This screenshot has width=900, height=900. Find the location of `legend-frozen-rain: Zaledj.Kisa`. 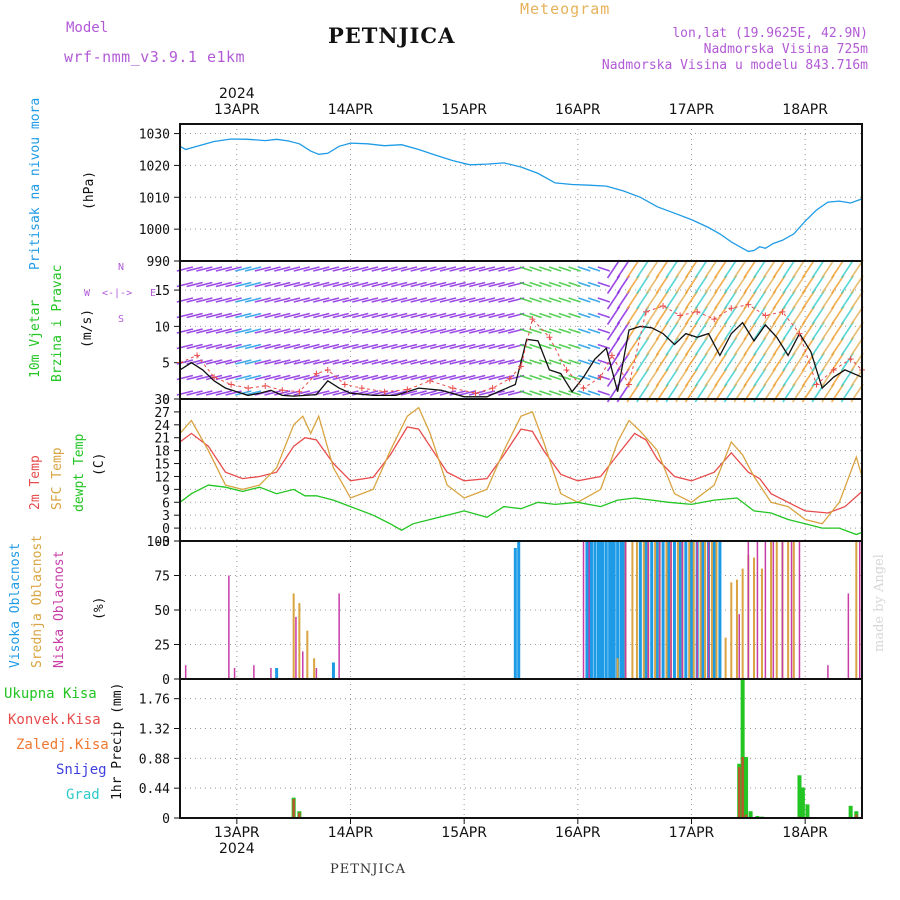

legend-frozen-rain: Zaledj.Kisa is located at coordinates (62, 745).